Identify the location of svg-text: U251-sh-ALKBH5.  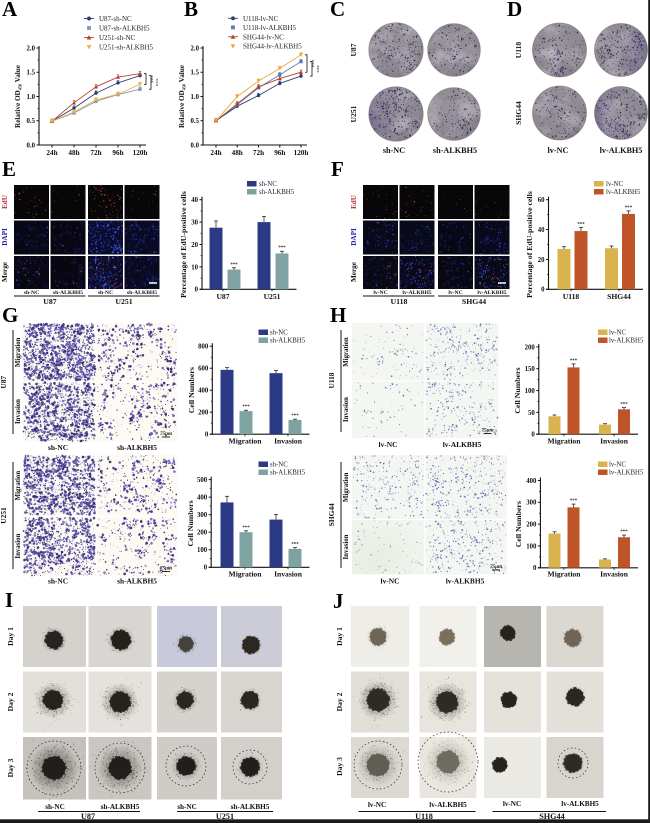
(126, 48).